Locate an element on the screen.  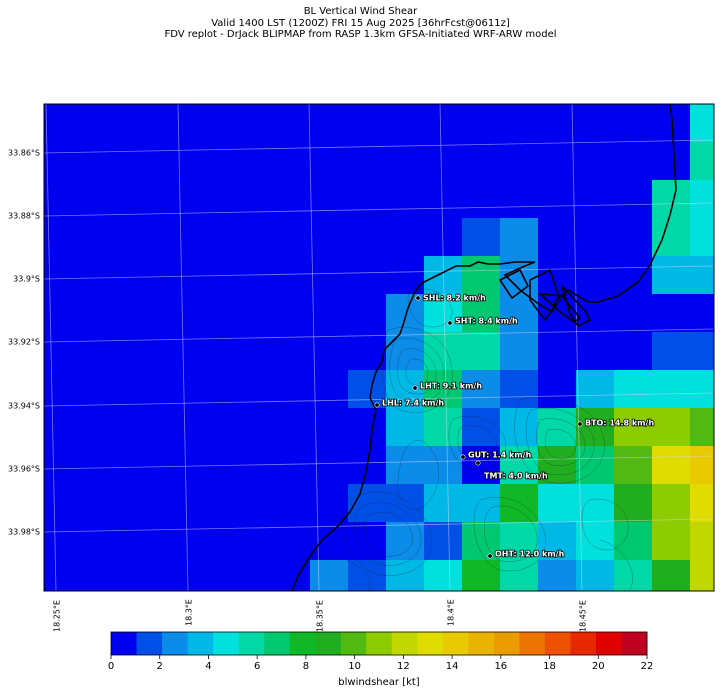
station-label-shl: SHL: 8.2 km/h is located at coordinates (454, 298).